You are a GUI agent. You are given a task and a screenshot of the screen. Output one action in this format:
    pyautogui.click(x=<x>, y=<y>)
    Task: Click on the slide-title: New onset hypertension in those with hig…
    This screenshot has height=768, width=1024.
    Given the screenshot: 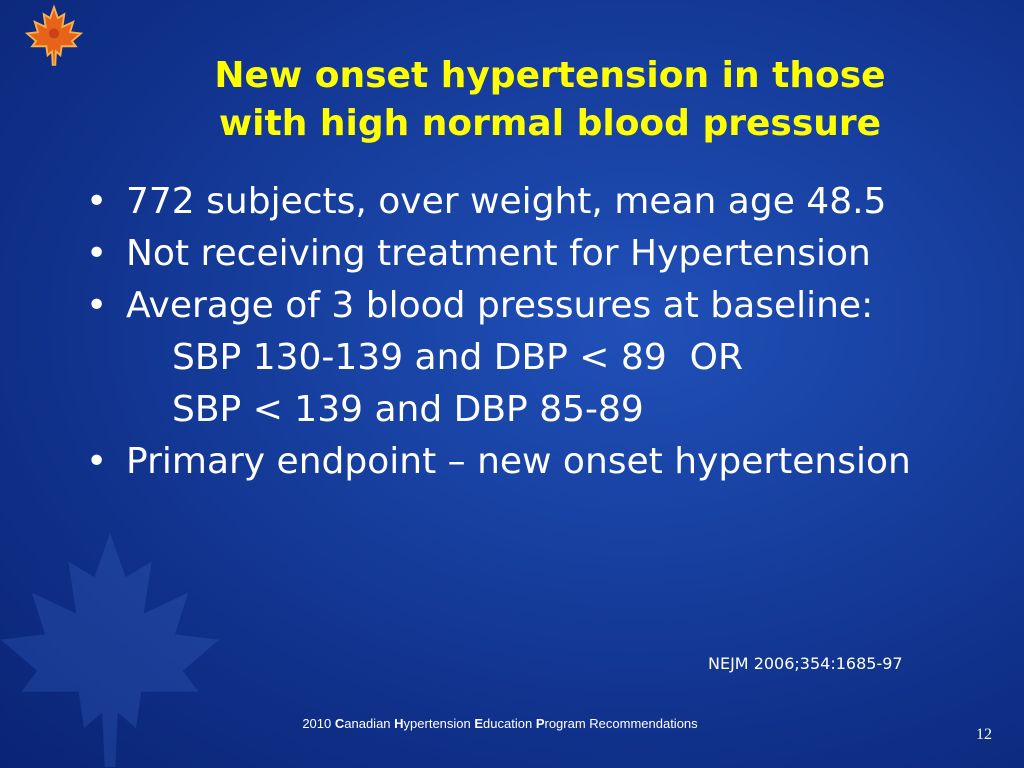 What is the action you would take?
    pyautogui.click(x=550, y=100)
    